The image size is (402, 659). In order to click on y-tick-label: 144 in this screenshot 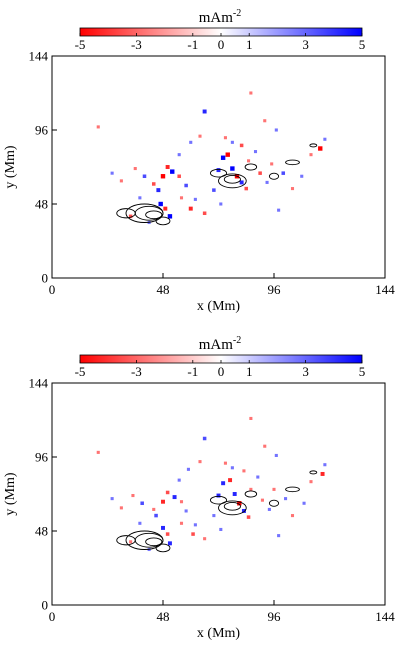, I will do `click(39, 383)`.